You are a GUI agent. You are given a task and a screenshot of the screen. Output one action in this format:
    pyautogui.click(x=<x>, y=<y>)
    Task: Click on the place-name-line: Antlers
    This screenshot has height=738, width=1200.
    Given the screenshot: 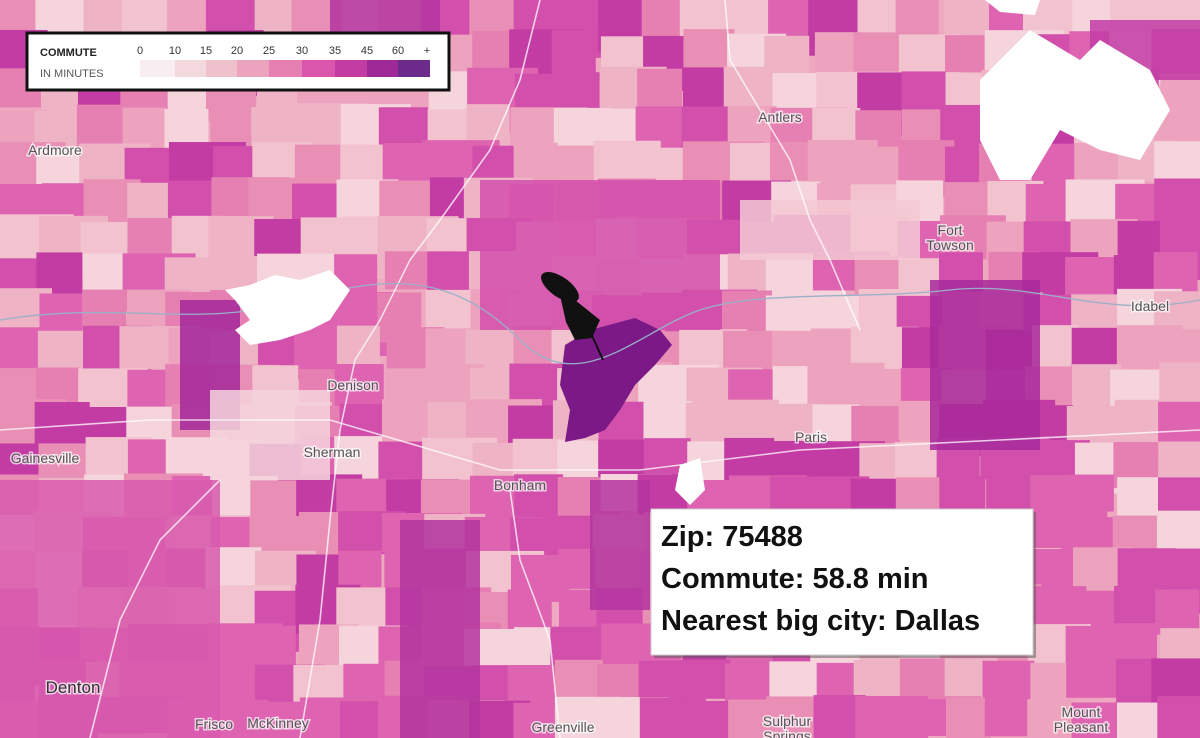 What is the action you would take?
    pyautogui.click(x=780, y=117)
    